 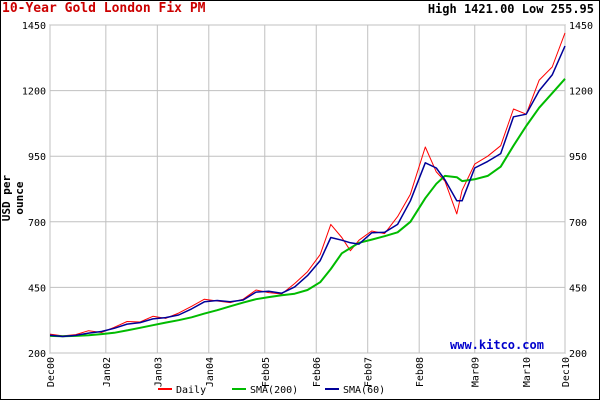 What do you see at coordinates (420, 372) in the screenshot?
I see `x-tick-label: Feb08` at bounding box center [420, 372].